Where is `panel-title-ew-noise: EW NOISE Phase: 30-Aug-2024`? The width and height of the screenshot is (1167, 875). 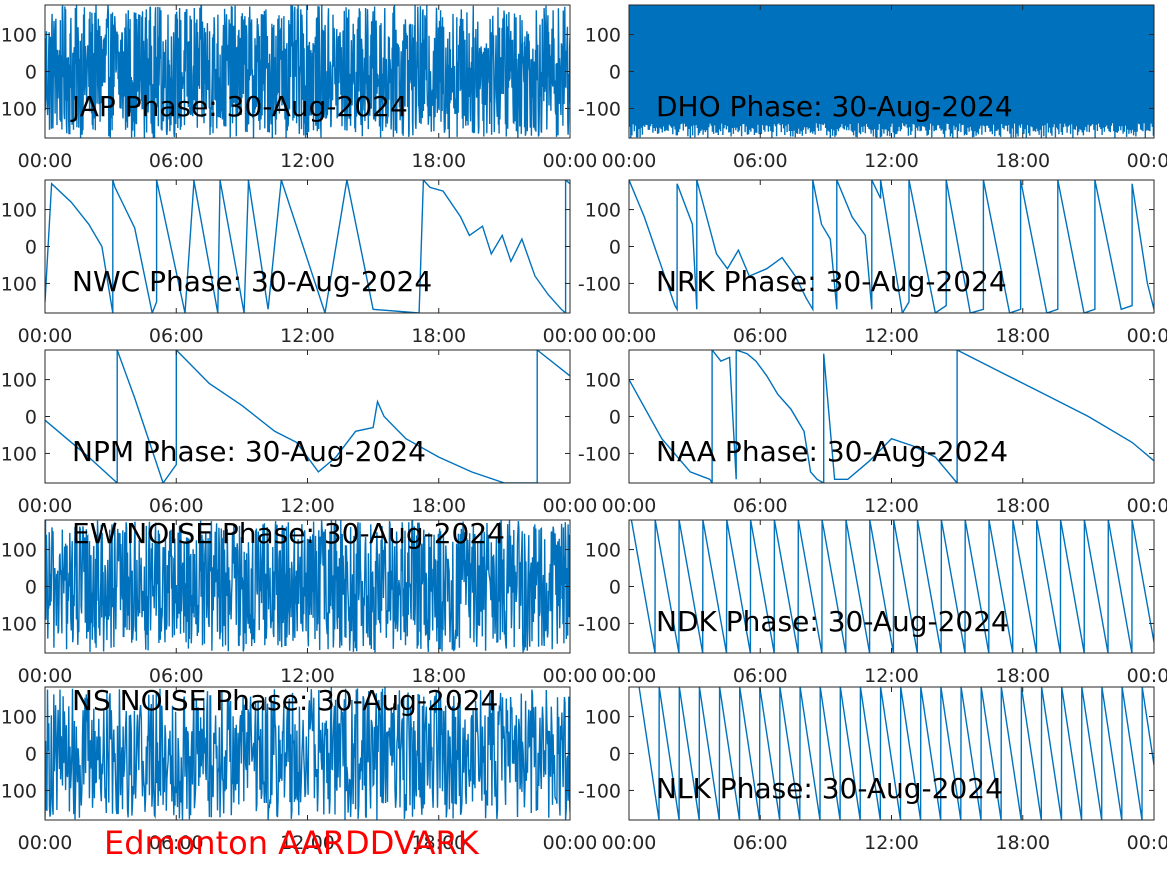 panel-title-ew-noise: EW NOISE Phase: 30-Aug-2024 is located at coordinates (288, 533).